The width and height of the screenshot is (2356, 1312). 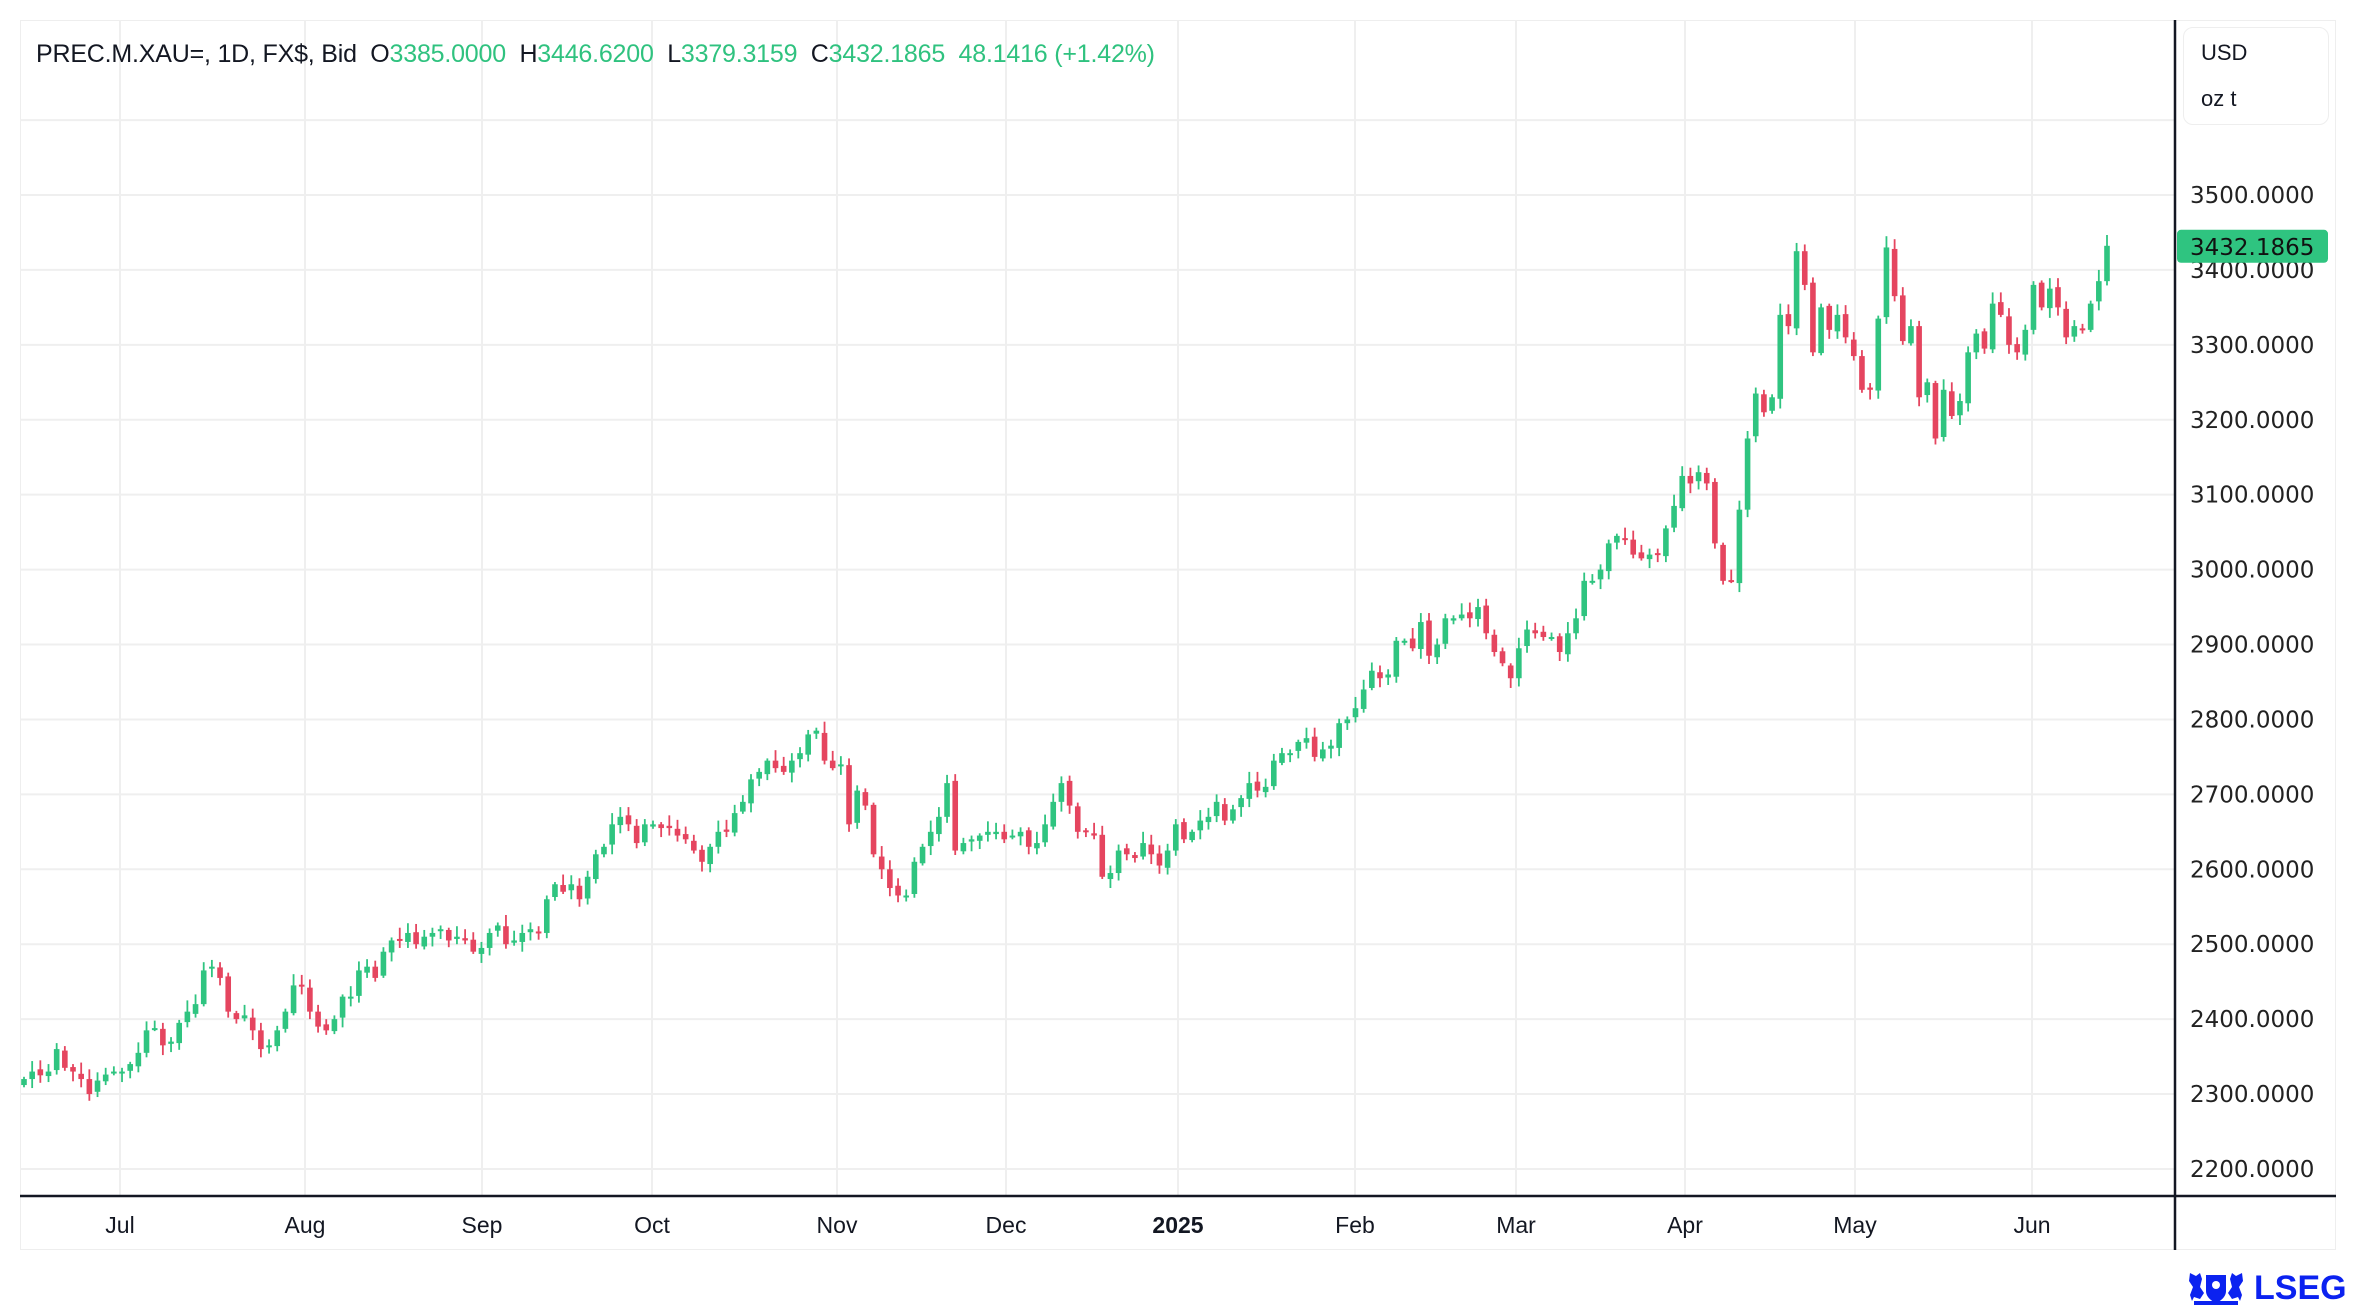 What do you see at coordinates (2256, 76) in the screenshot?
I see `unit-box: USD oz t` at bounding box center [2256, 76].